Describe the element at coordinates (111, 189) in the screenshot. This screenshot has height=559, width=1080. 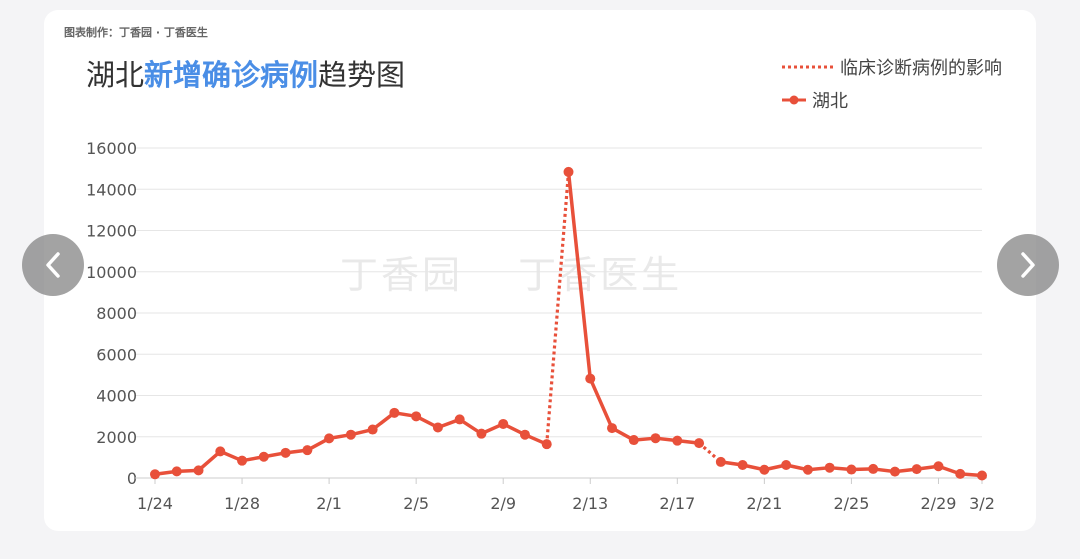
I see `y-tick-label: 14000` at that location.